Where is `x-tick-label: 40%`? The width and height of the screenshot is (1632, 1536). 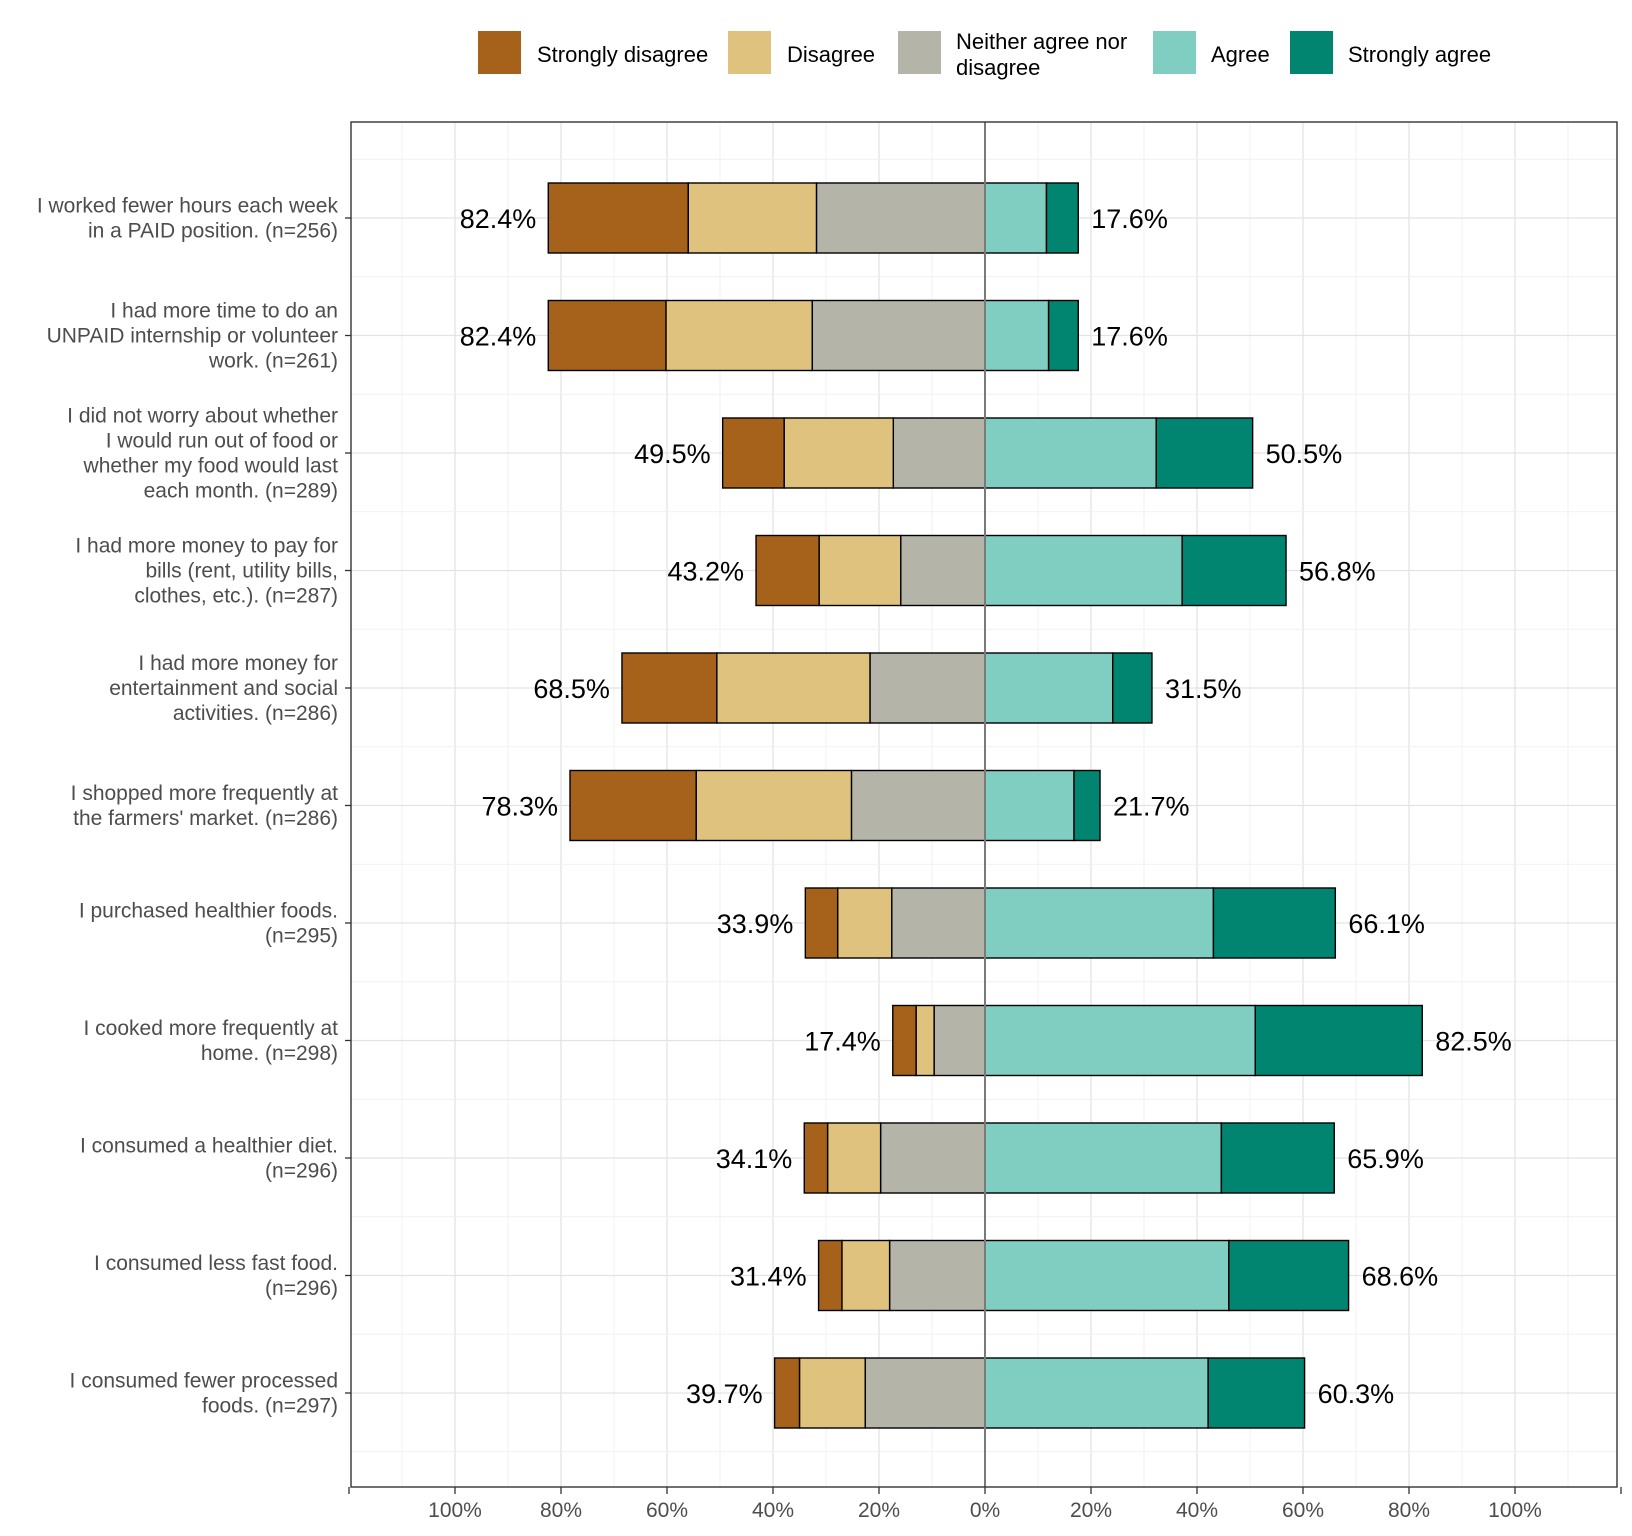
x-tick-label: 40% is located at coordinates (773, 1510).